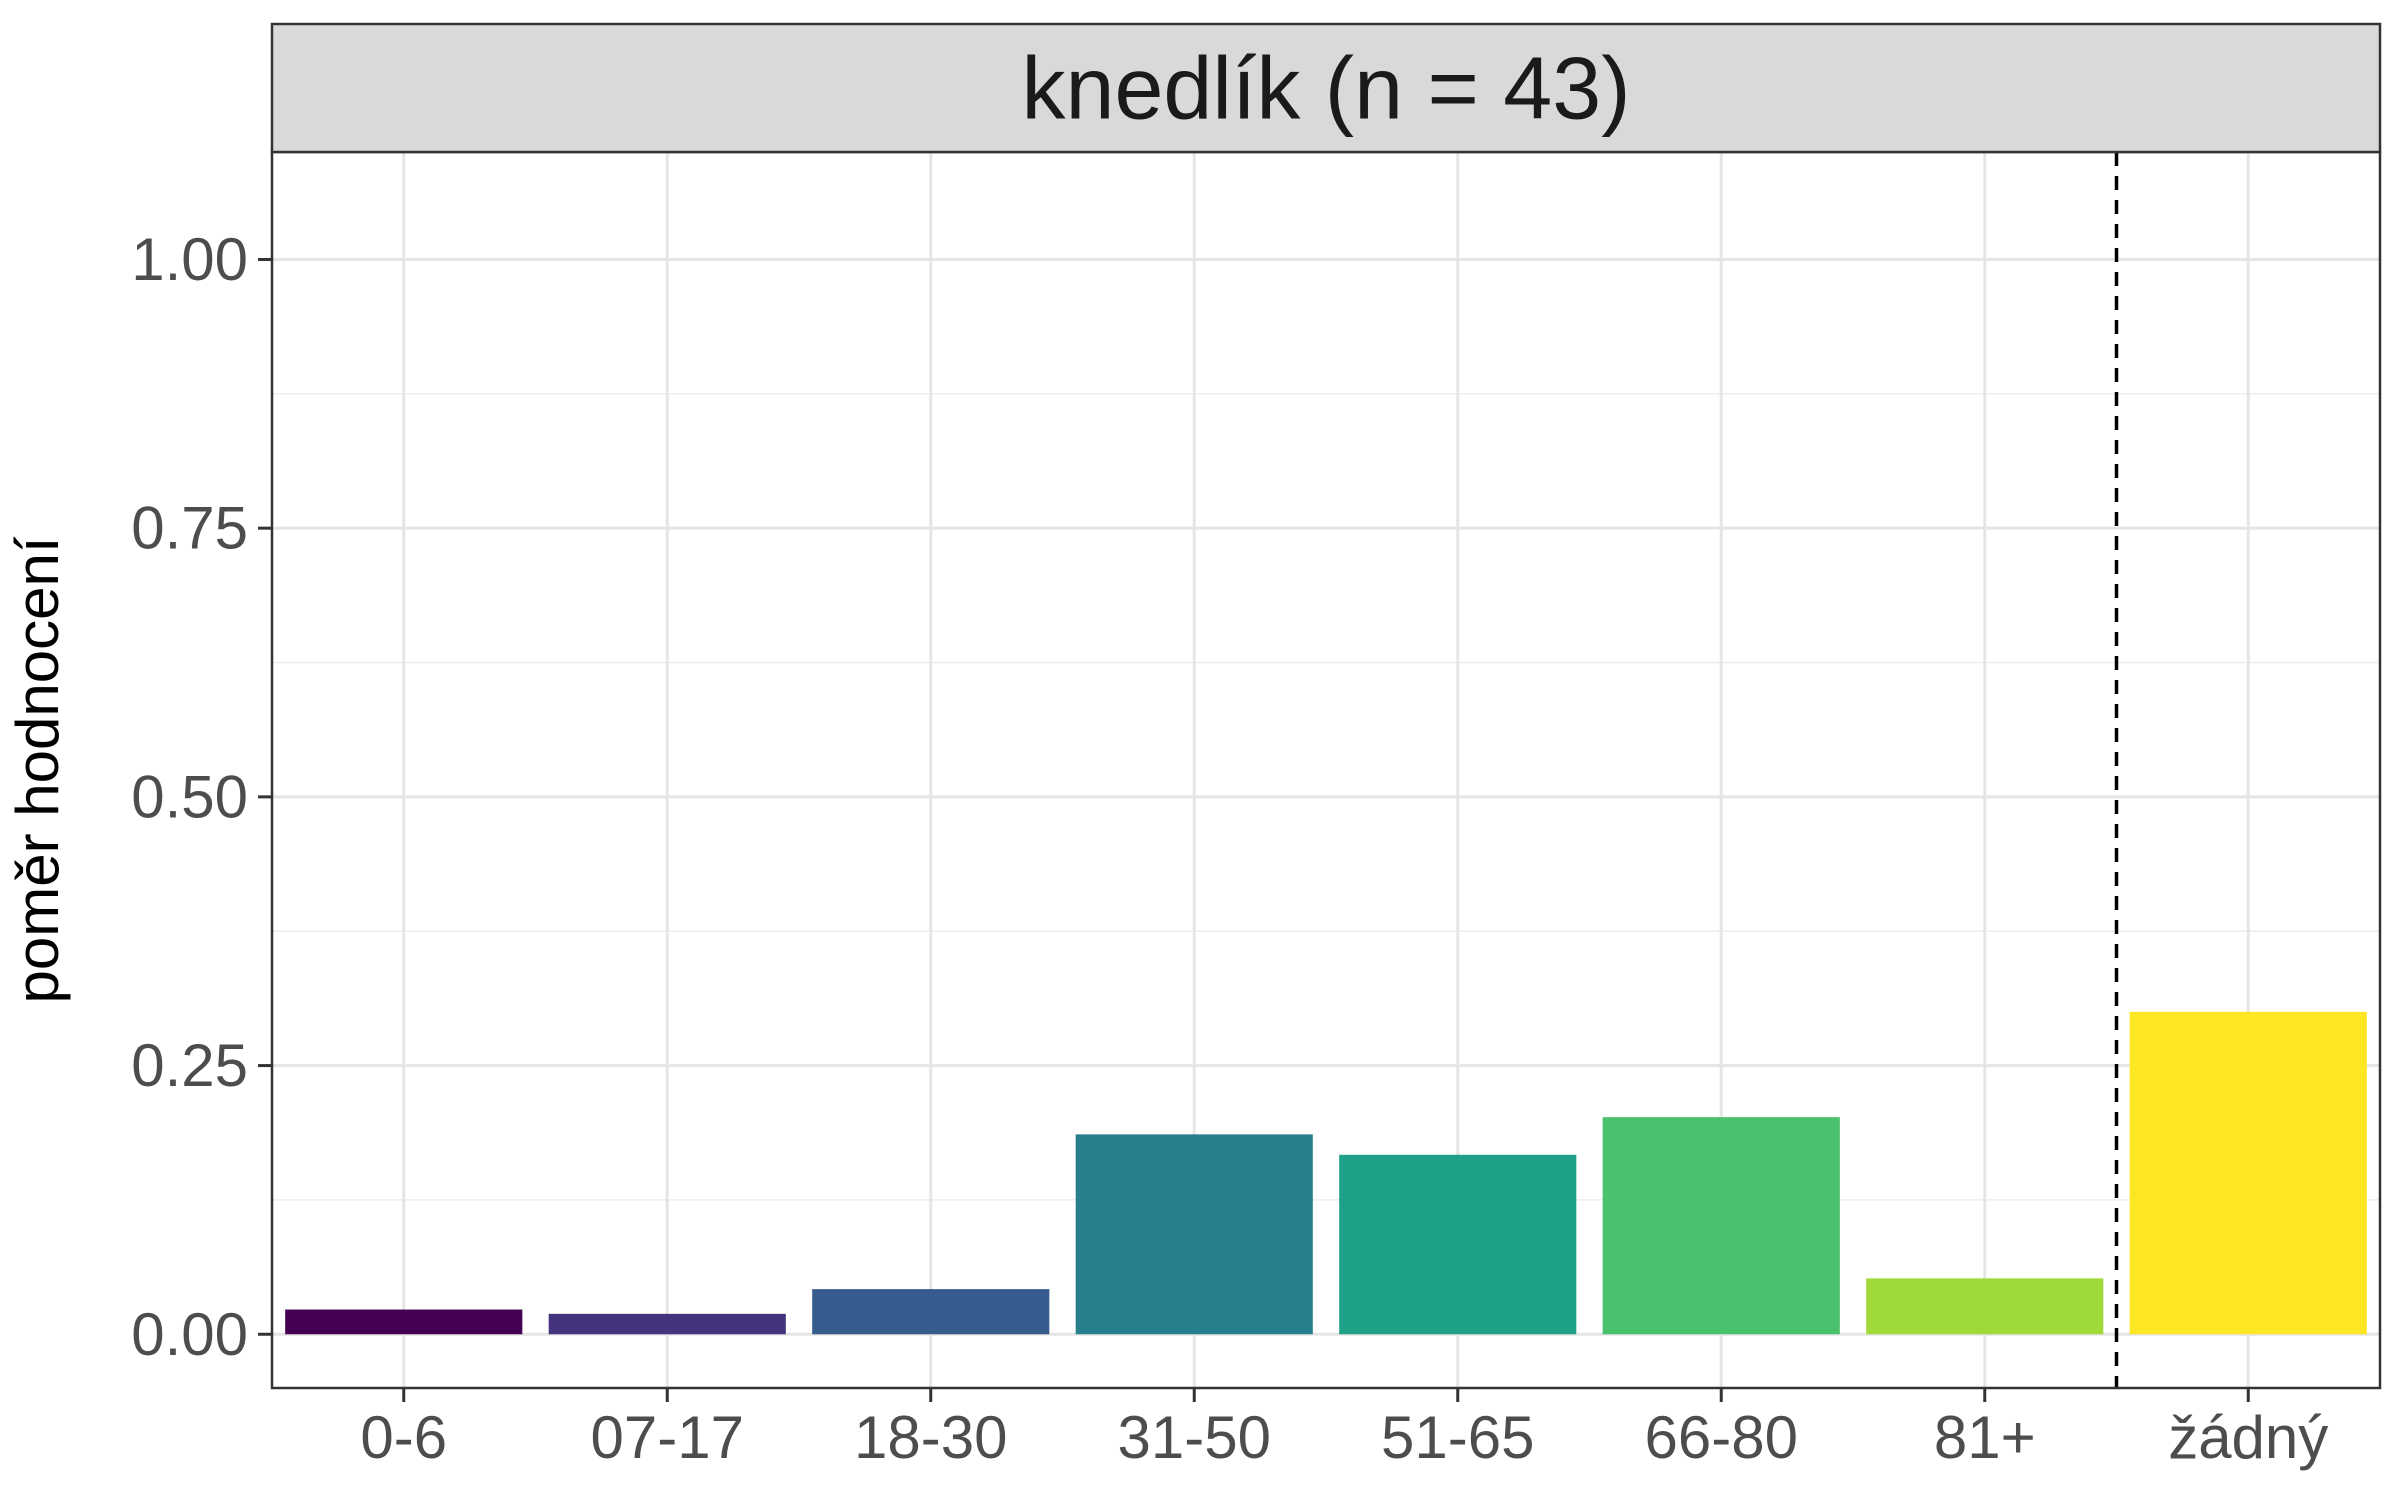  Describe the element at coordinates (1457, 1437) in the screenshot. I see `x-tick-label: 51-65` at that location.